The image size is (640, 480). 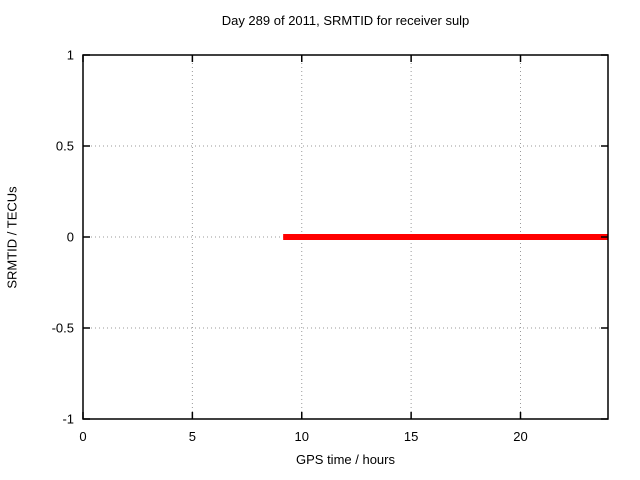 What do you see at coordinates (68, 419) in the screenshot?
I see `y-tick-label: -1` at bounding box center [68, 419].